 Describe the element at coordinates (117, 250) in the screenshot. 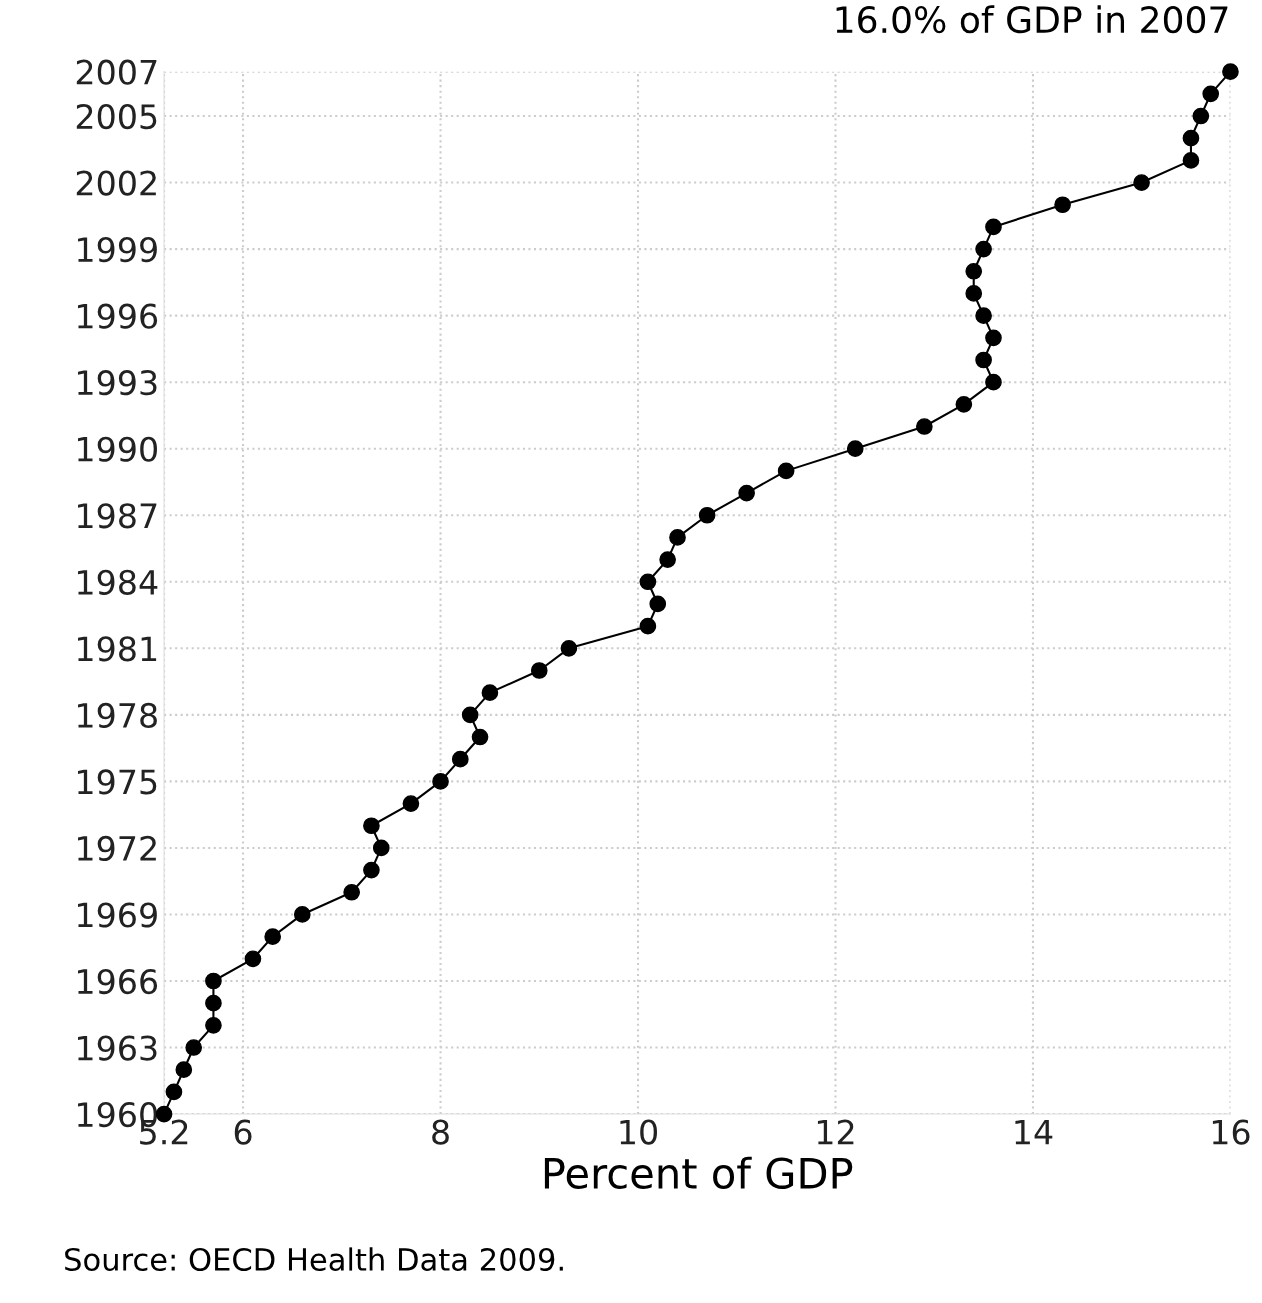

I see `y-tick-label: 1999` at that location.